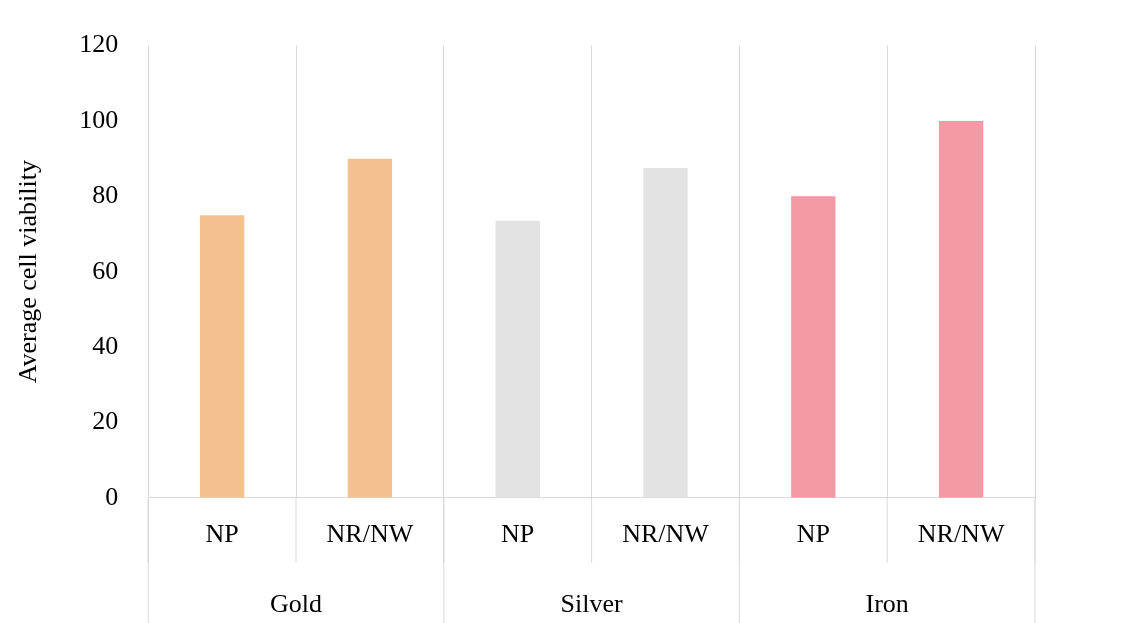  Describe the element at coordinates (105, 421) in the screenshot. I see `y-tick-label: 20` at that location.